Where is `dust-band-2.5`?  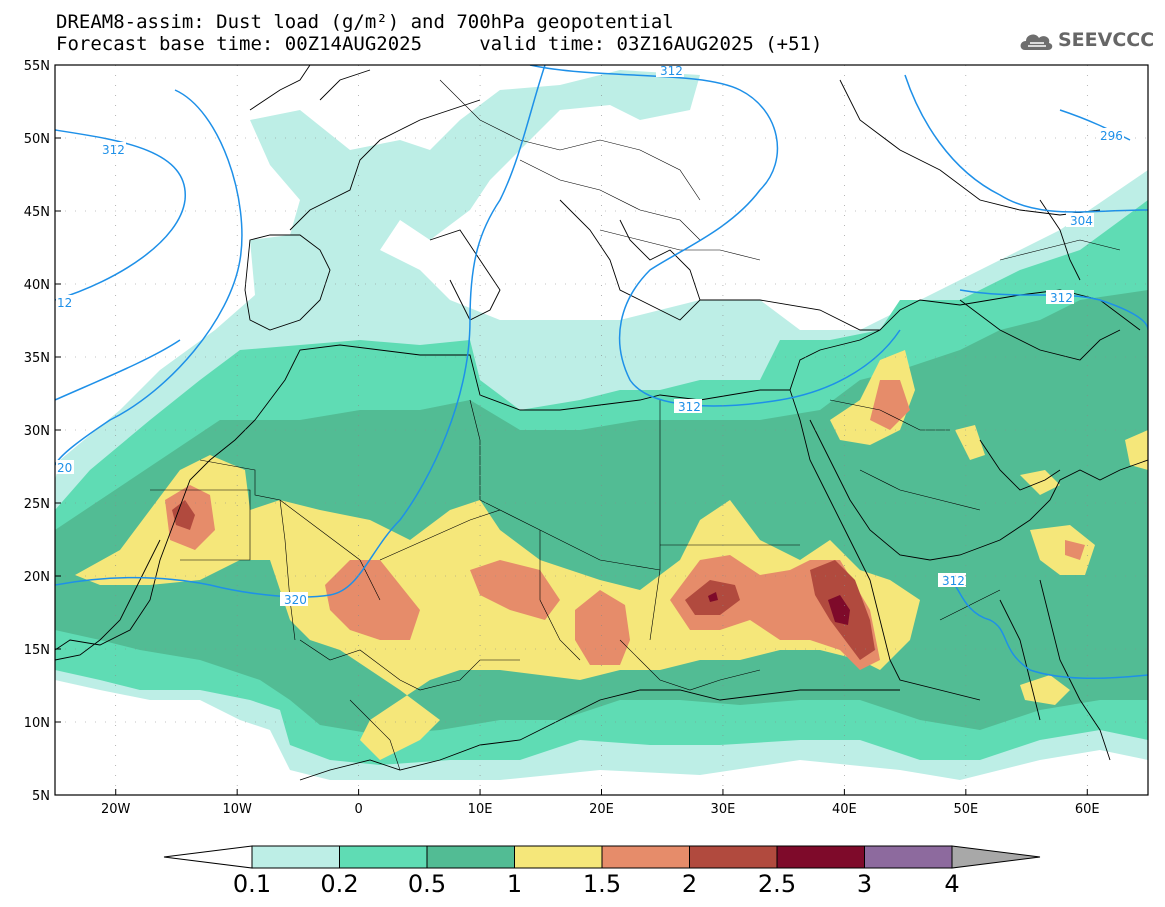 dust-band-2.5 is located at coordinates (839, 610).